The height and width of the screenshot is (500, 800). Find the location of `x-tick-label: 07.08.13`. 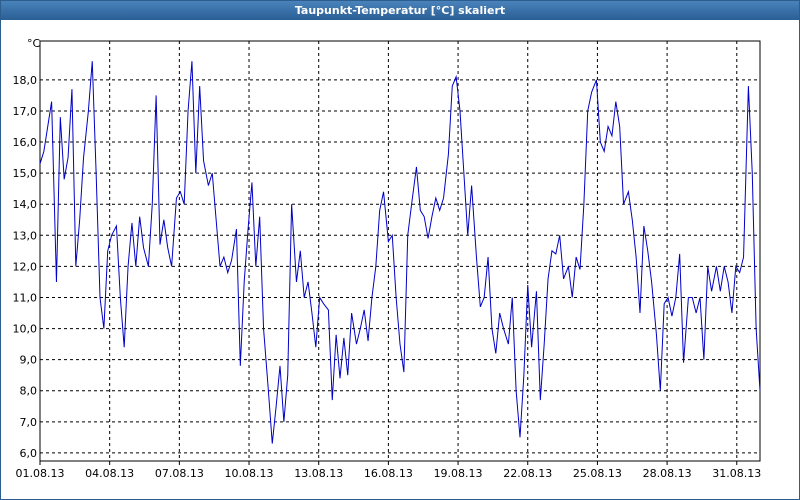

x-tick-label: 07.08.13 is located at coordinates (179, 473).